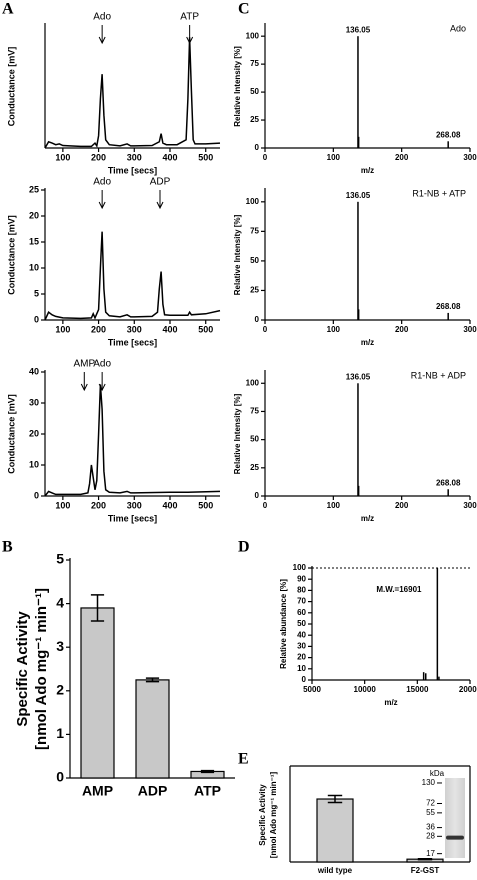 This screenshot has width=477, height=880. What do you see at coordinates (430, 812) in the screenshot?
I see `gel-marker-label: 55` at bounding box center [430, 812].